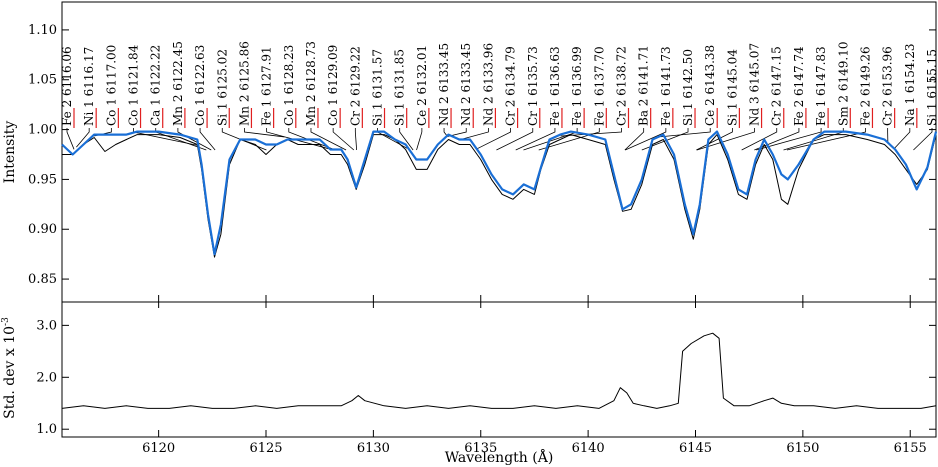 The height and width of the screenshot is (467, 938). I want to click on line-id-label: Ce 2 6143.38, so click(710, 85).